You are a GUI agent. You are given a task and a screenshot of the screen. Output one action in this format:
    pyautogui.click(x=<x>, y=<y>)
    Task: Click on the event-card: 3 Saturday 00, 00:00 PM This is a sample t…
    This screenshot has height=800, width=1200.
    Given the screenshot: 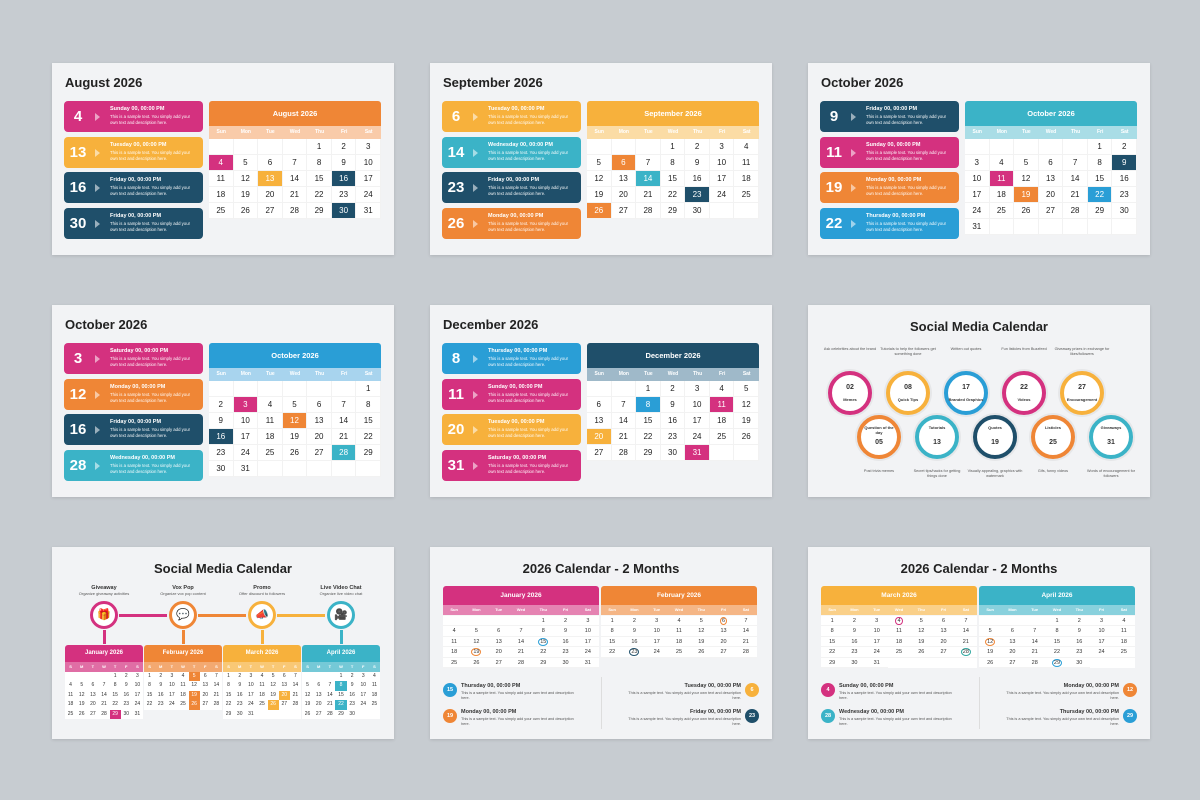 What is the action you would take?
    pyautogui.click(x=133, y=358)
    